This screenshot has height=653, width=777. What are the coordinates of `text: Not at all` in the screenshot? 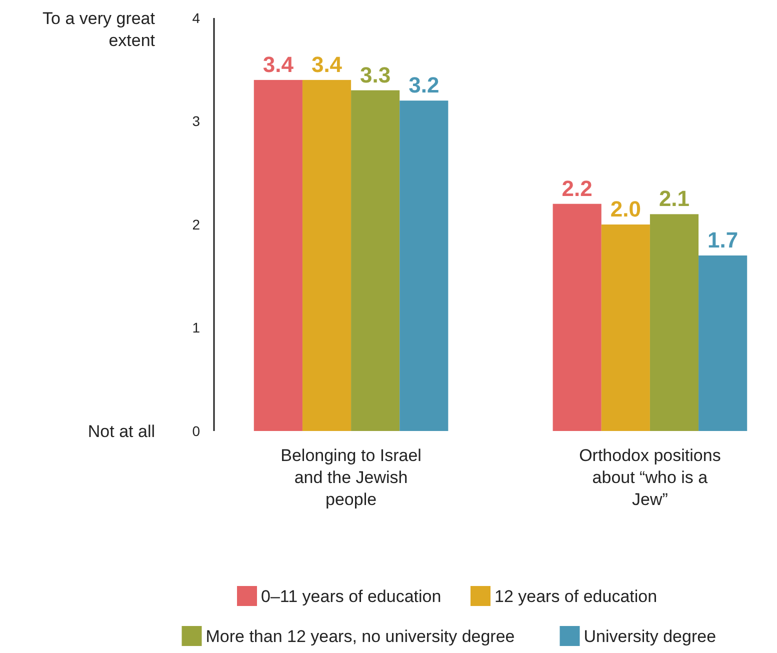 It's located at (121, 431).